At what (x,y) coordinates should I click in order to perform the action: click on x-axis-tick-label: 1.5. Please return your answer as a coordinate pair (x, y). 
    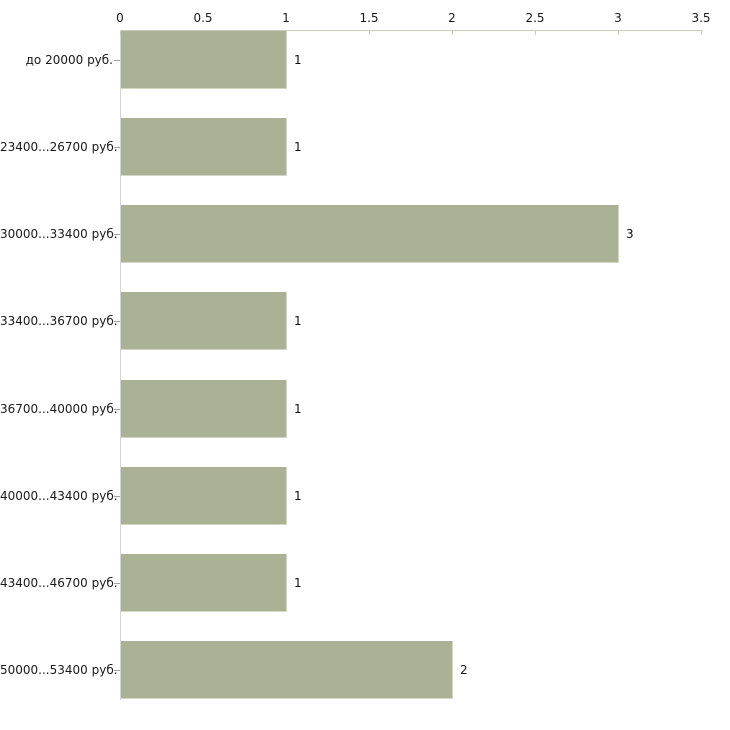
    Looking at the image, I should click on (369, 18).